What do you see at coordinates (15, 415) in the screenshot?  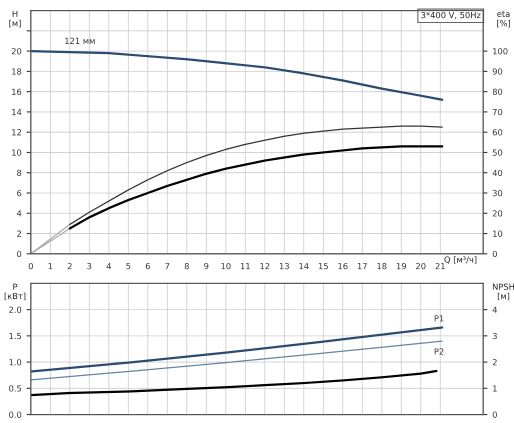 I see `y-tick-label: 0.0` at bounding box center [15, 415].